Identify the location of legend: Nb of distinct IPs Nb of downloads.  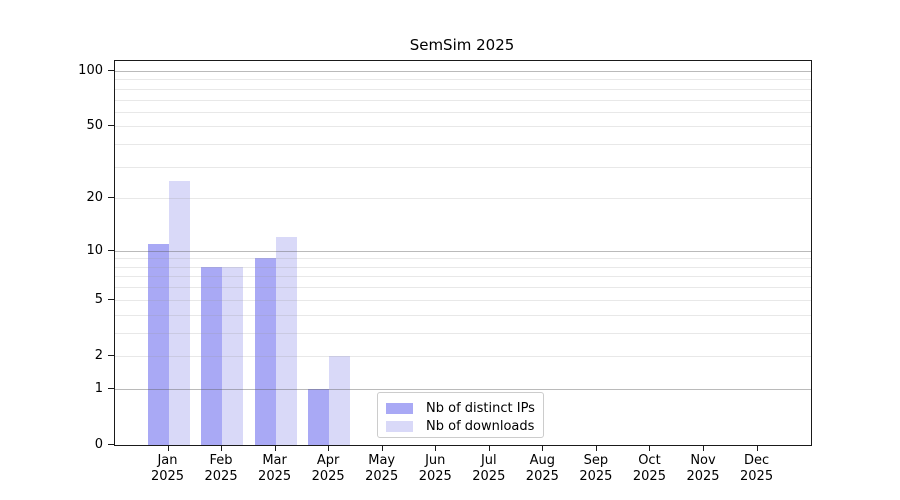
(460, 415).